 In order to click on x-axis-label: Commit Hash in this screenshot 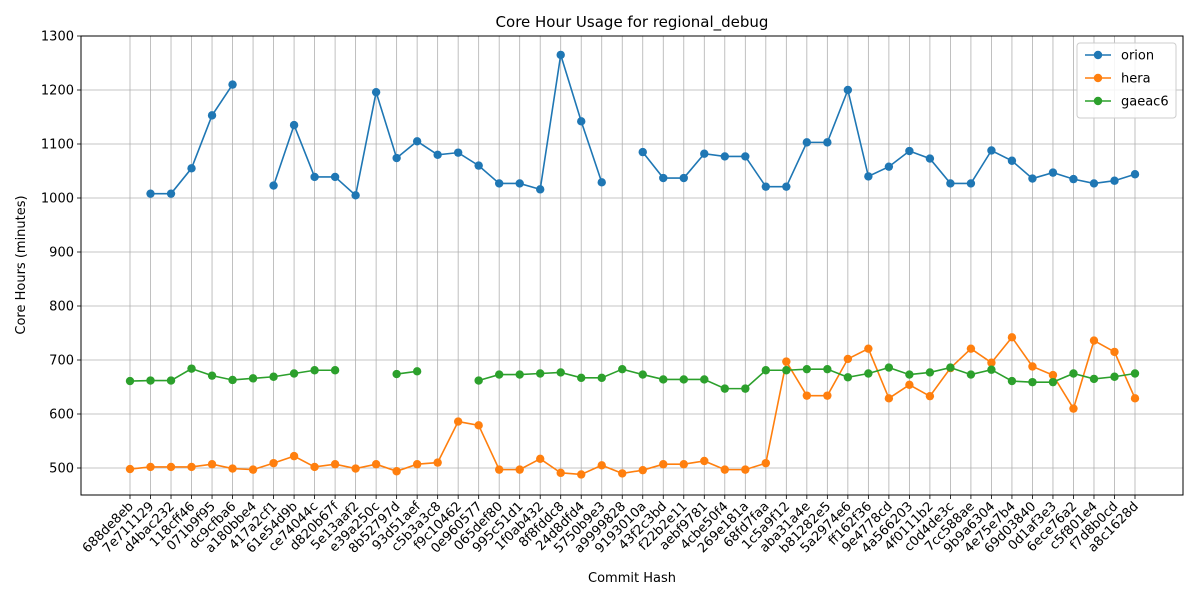, I will do `click(632, 578)`.